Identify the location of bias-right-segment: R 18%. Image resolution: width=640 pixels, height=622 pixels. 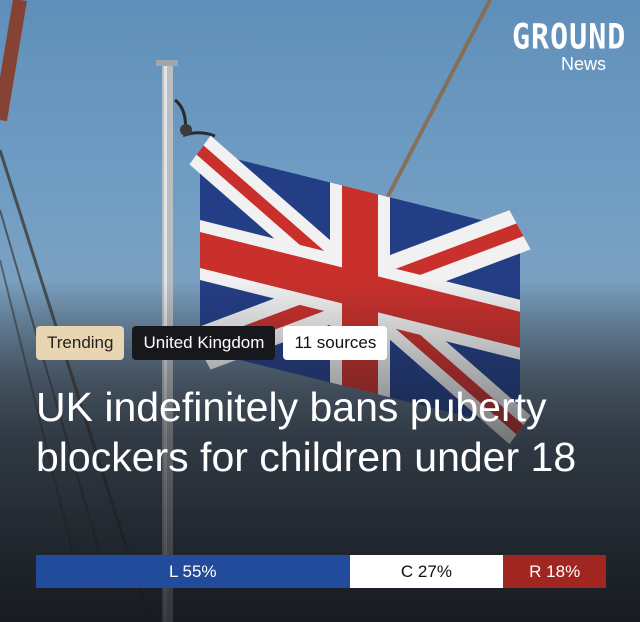
(554, 571).